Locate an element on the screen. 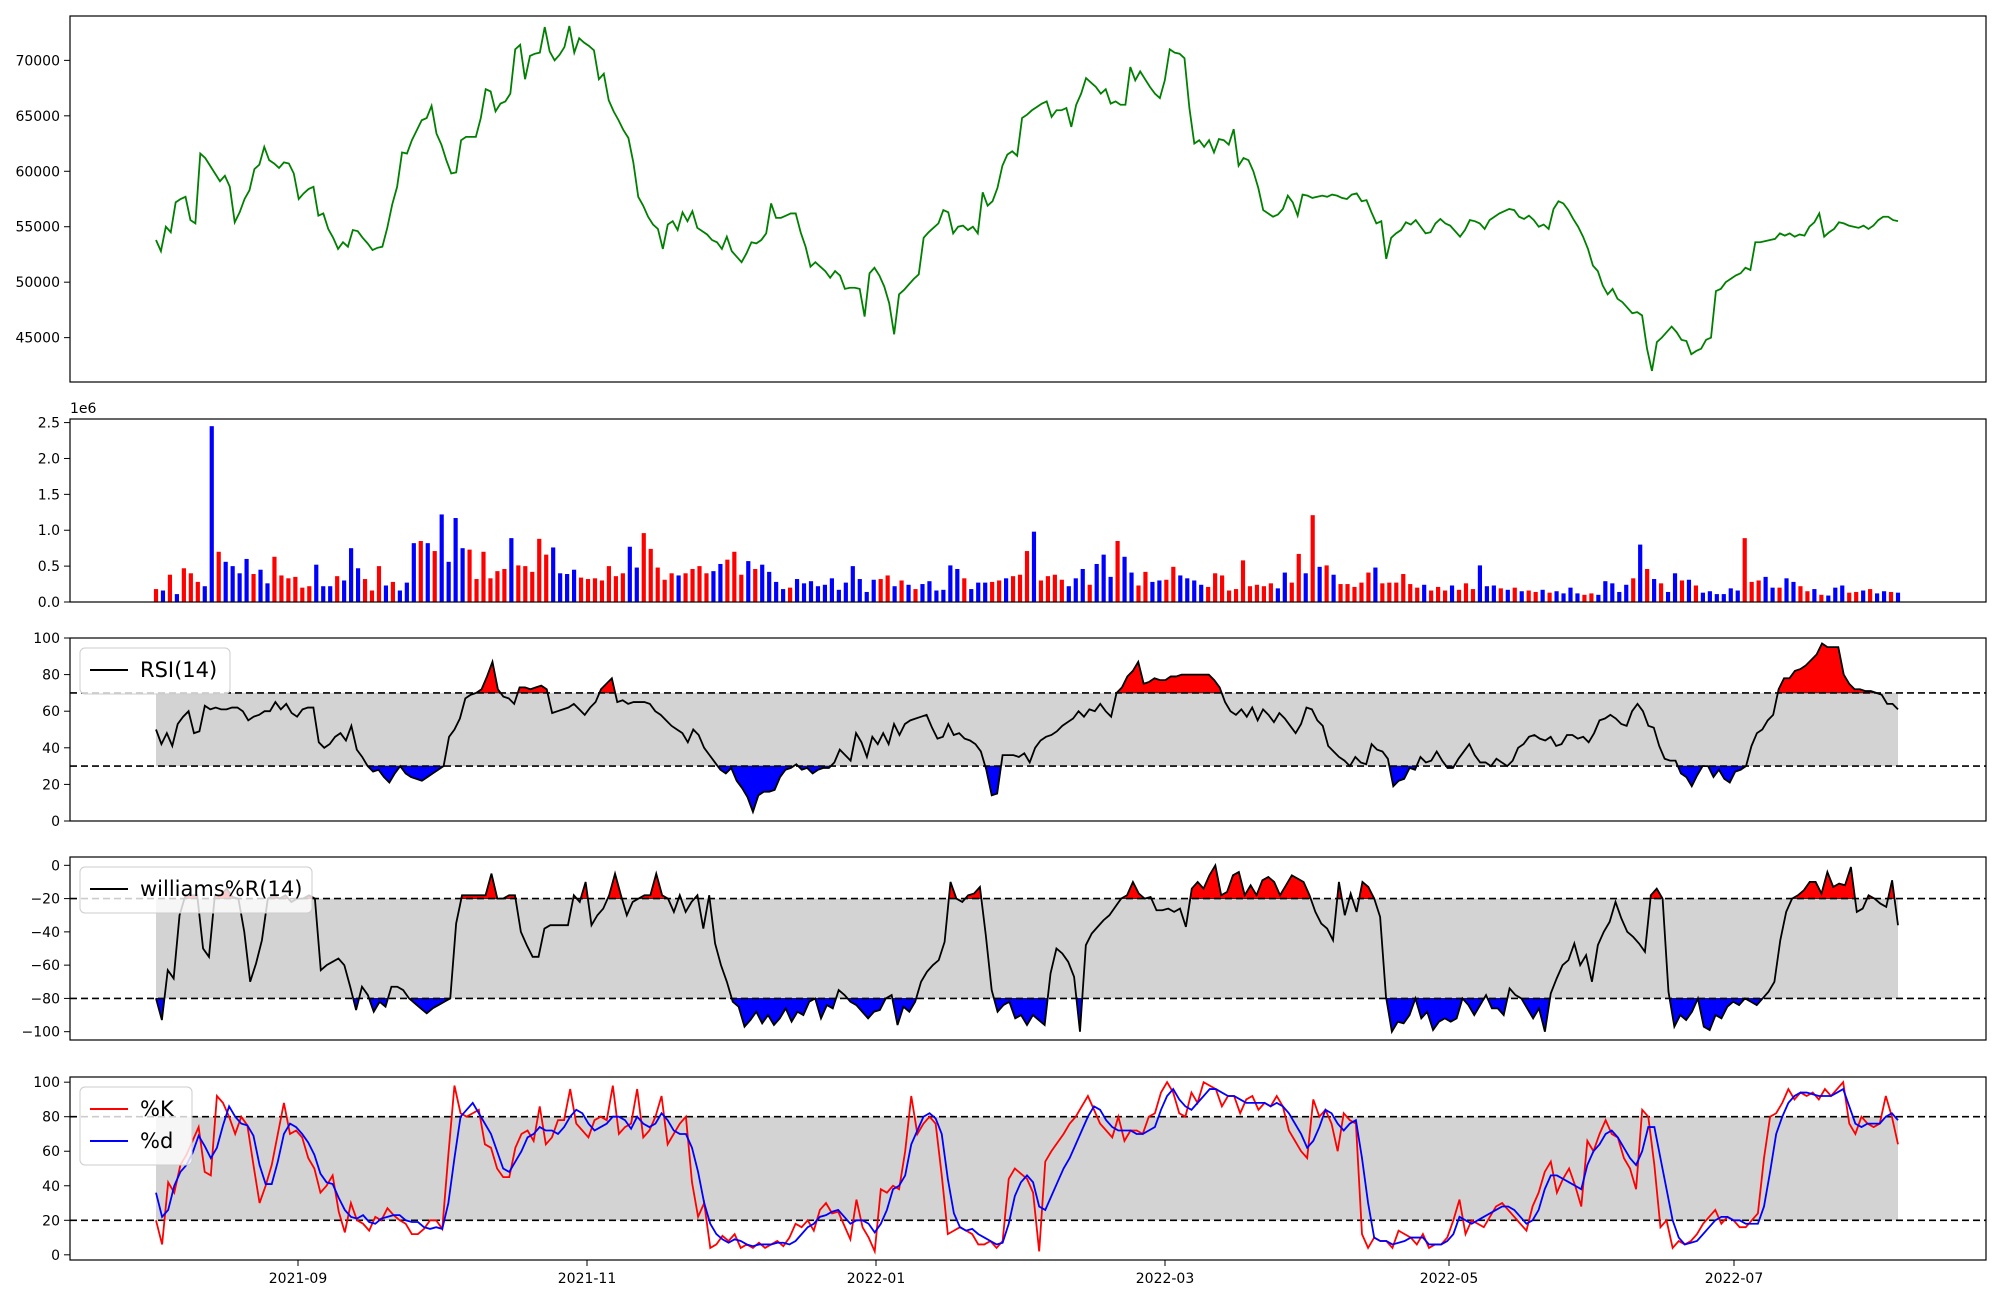 The height and width of the screenshot is (1300, 2000). y-tick-label: −60 is located at coordinates (45, 966).